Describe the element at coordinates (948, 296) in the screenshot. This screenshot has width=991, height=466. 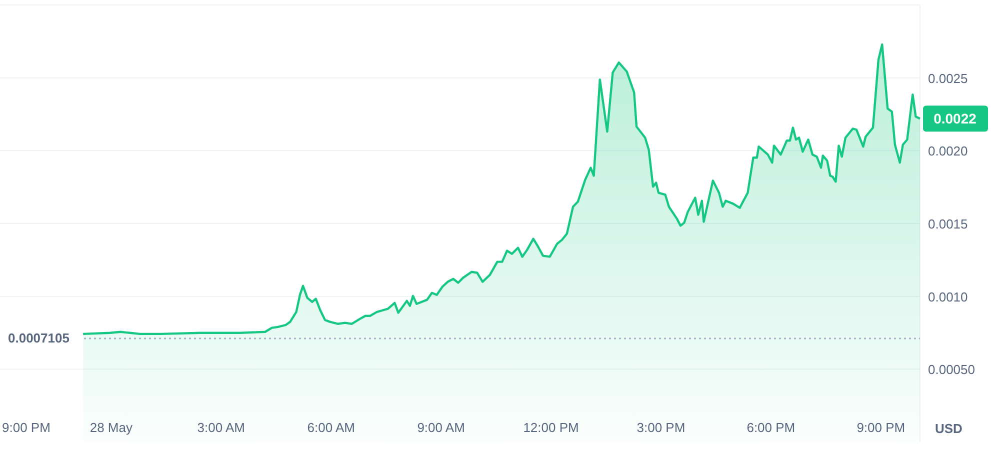
I see `y-tick-label: 0.0010` at that location.